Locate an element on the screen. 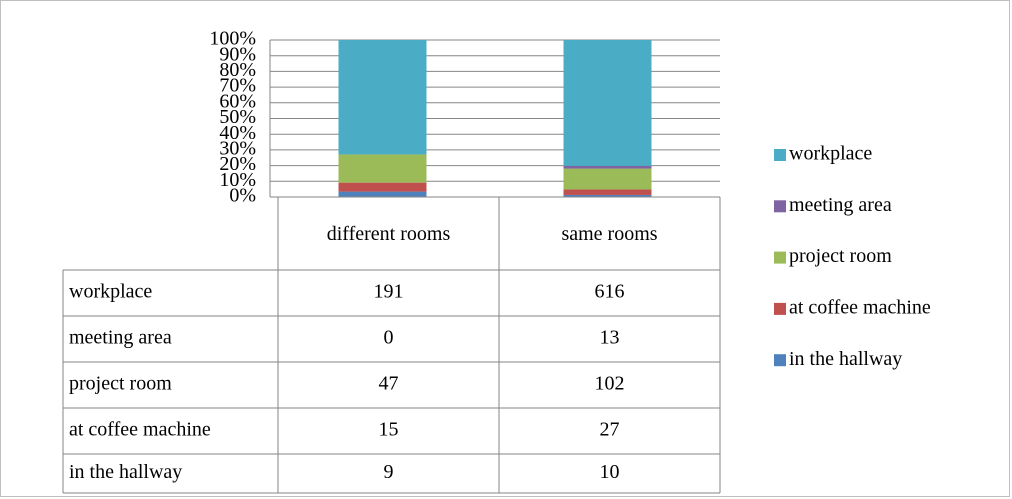 The height and width of the screenshot is (499, 1012). table-value: 27 is located at coordinates (610, 430).